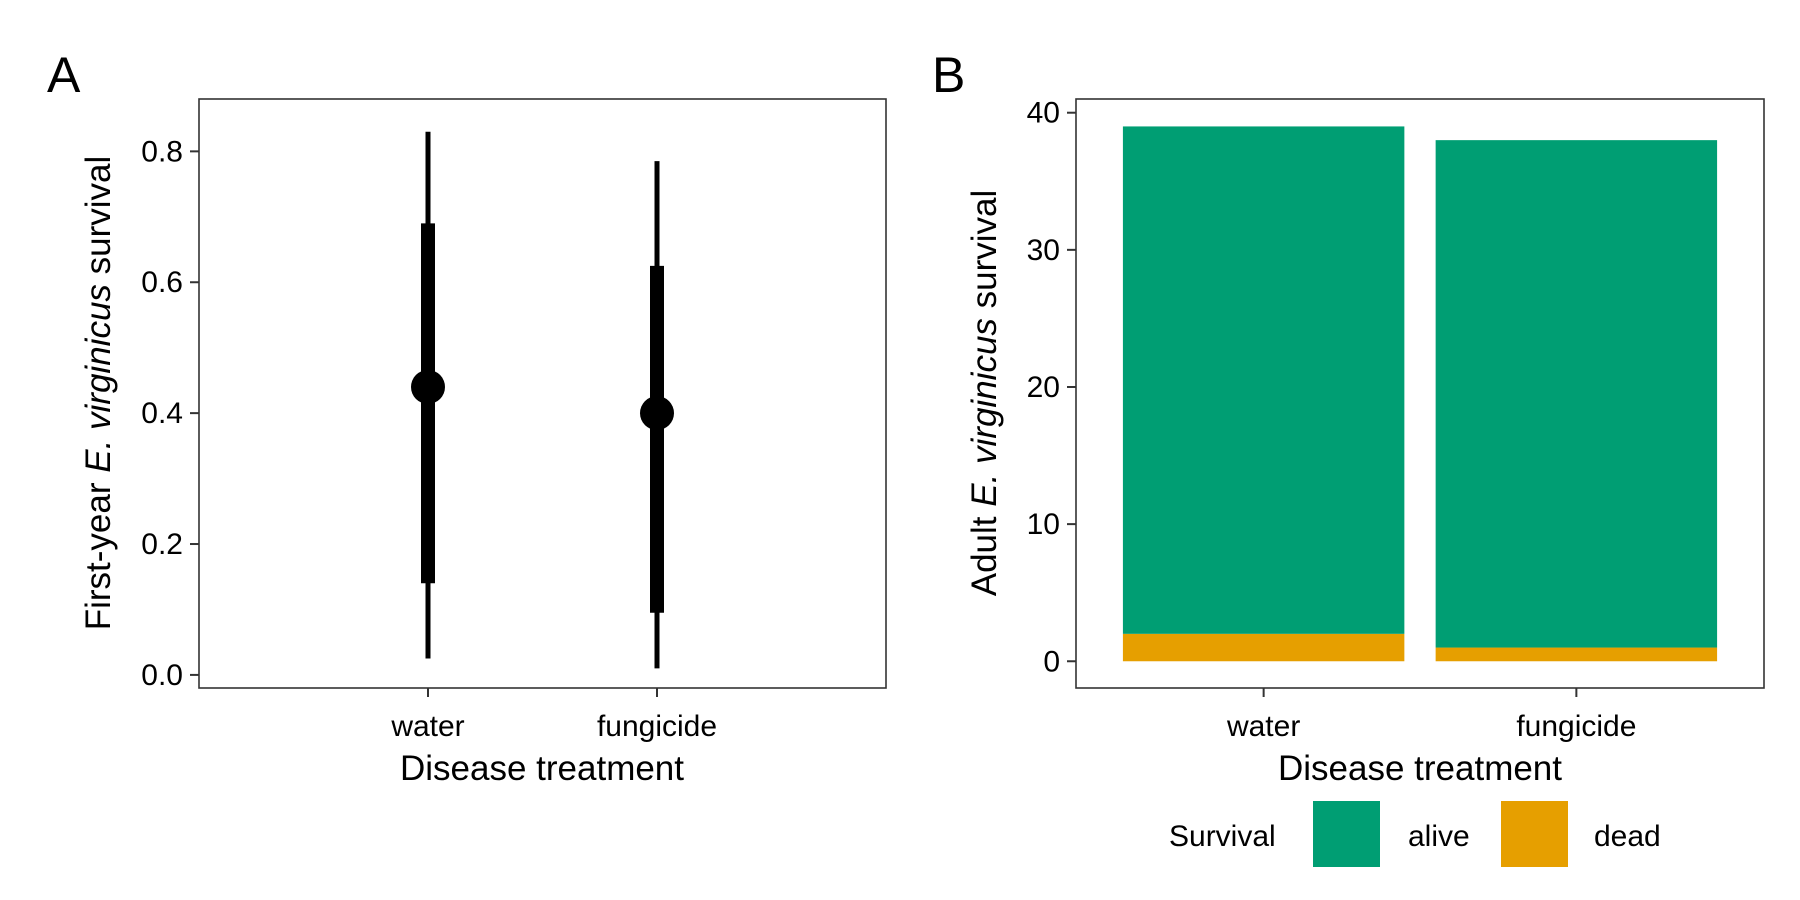 The height and width of the screenshot is (900, 1800). What do you see at coordinates (984, 412) in the screenshot?
I see `panel-b-ylabel-species: E. virginicus` at bounding box center [984, 412].